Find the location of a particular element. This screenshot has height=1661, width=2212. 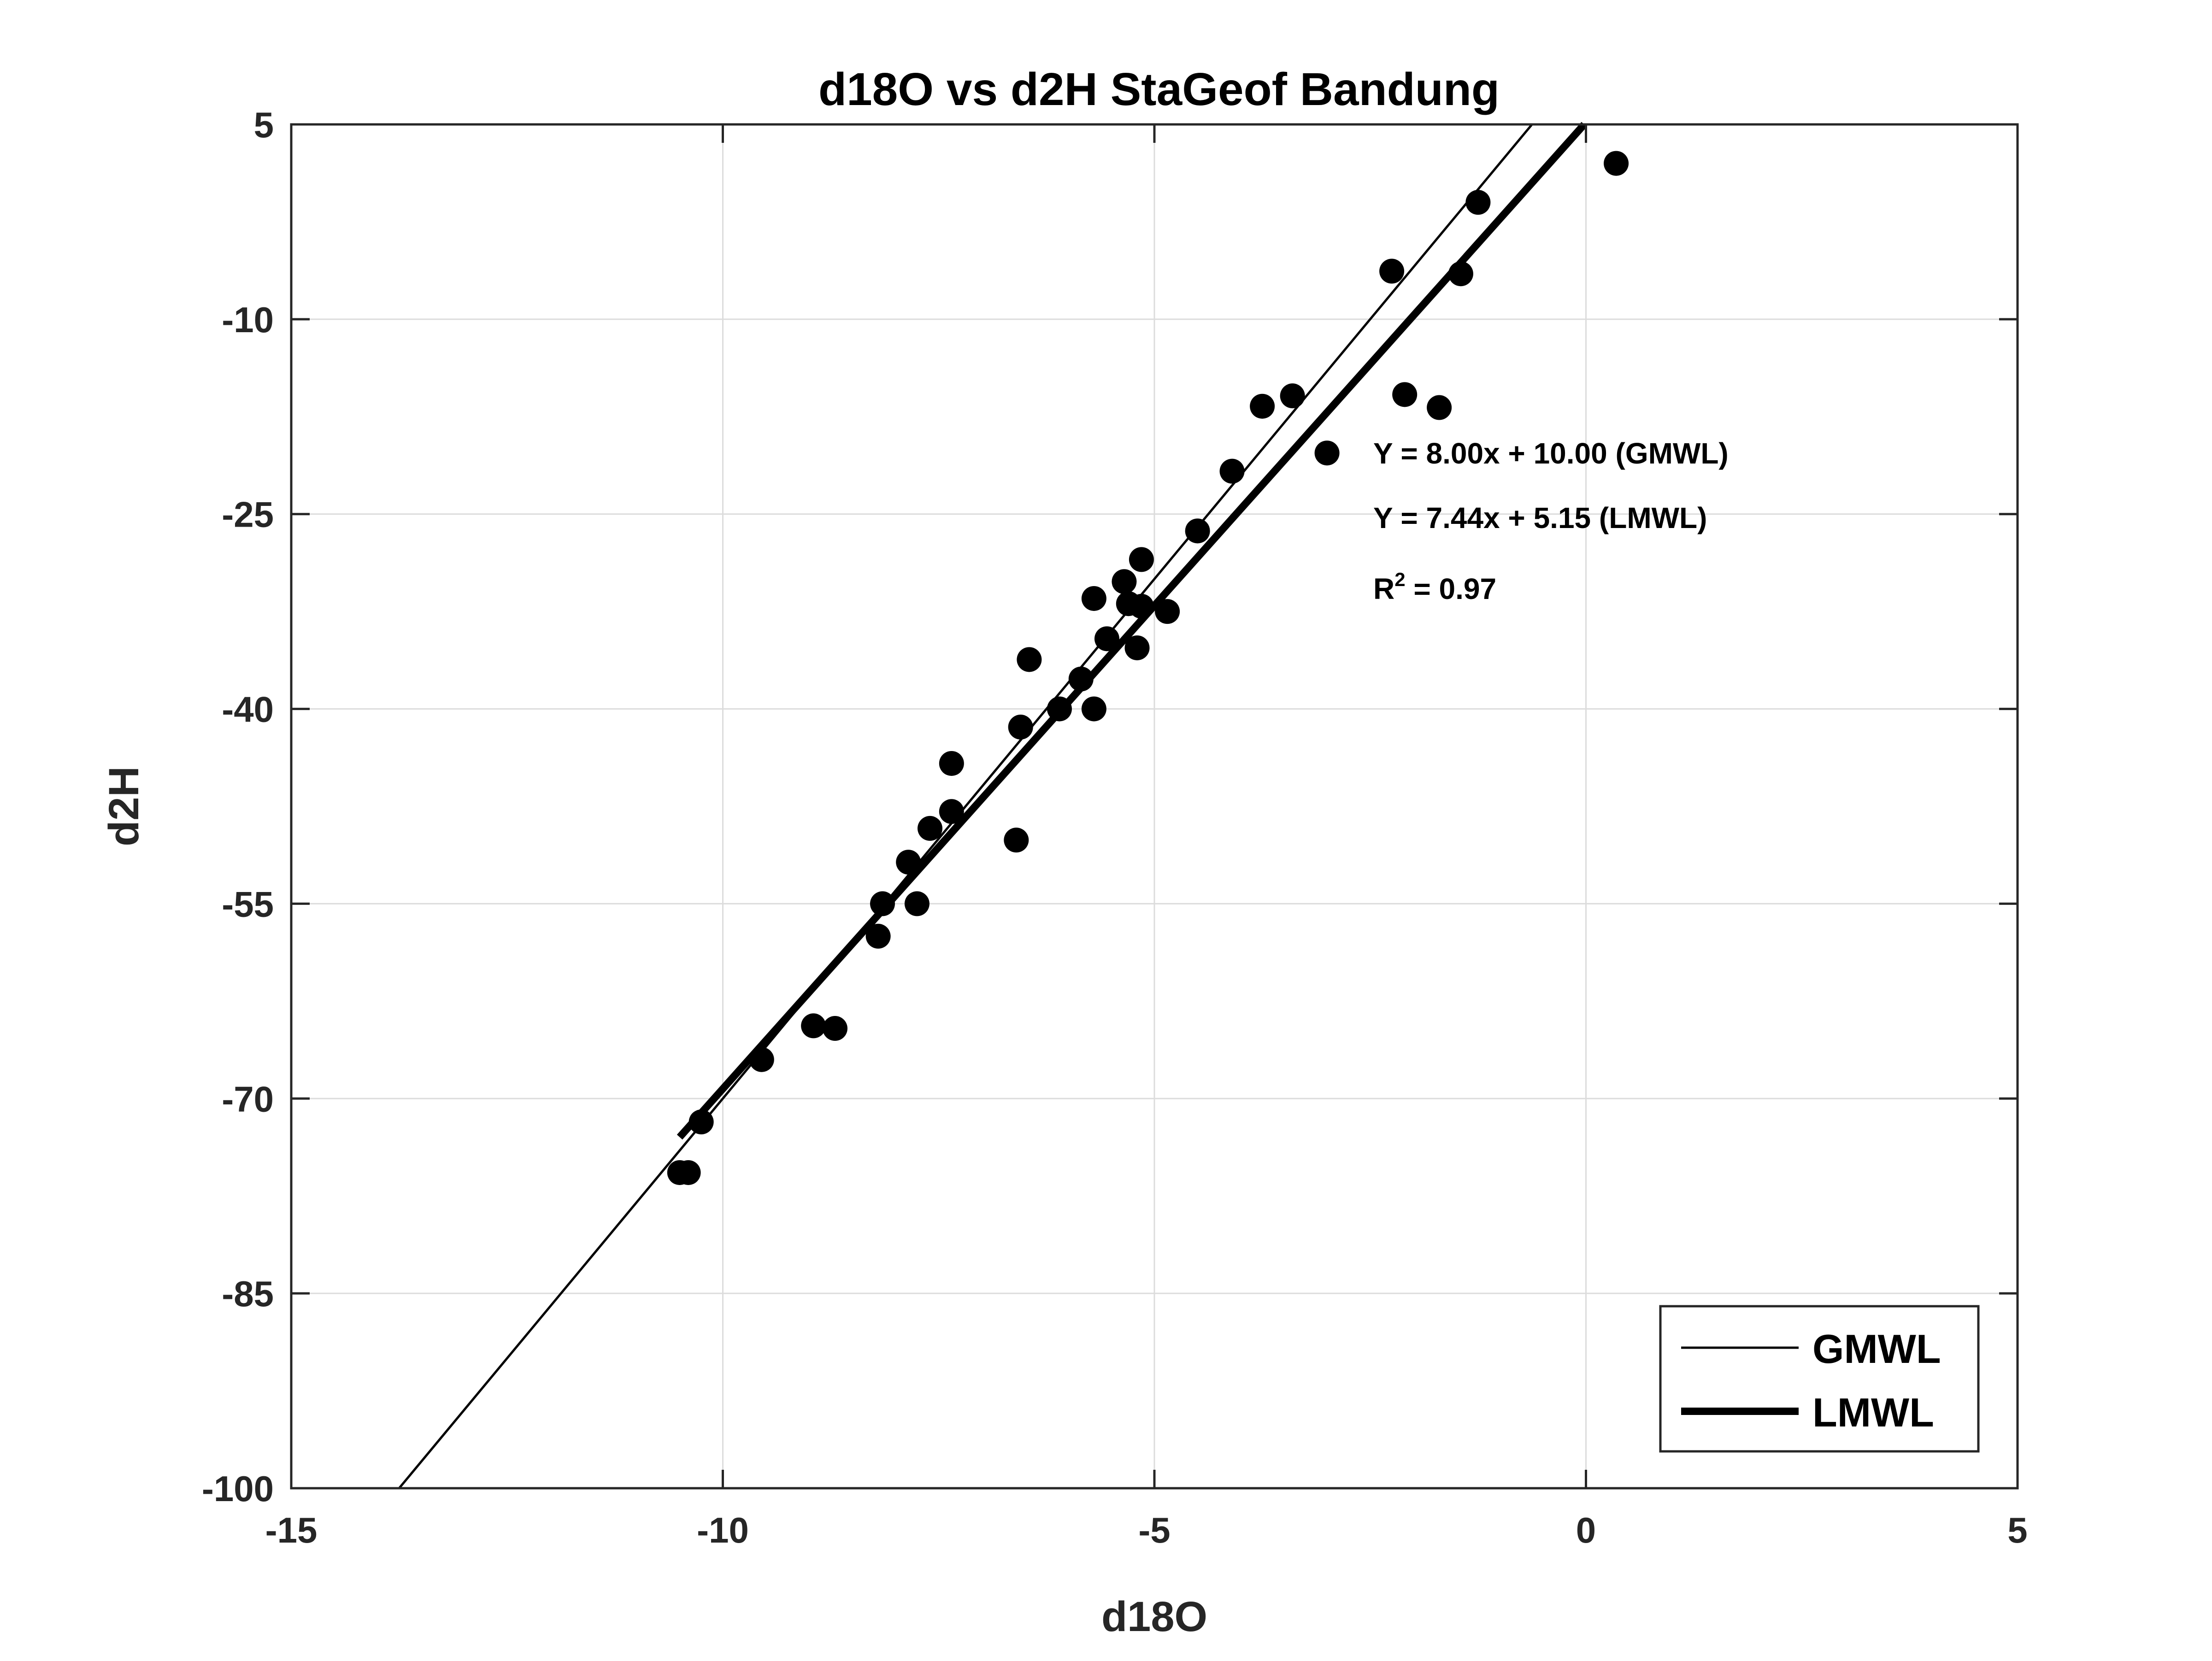

annotation-r-squared: R2 = 0.97 is located at coordinates (1434, 587).